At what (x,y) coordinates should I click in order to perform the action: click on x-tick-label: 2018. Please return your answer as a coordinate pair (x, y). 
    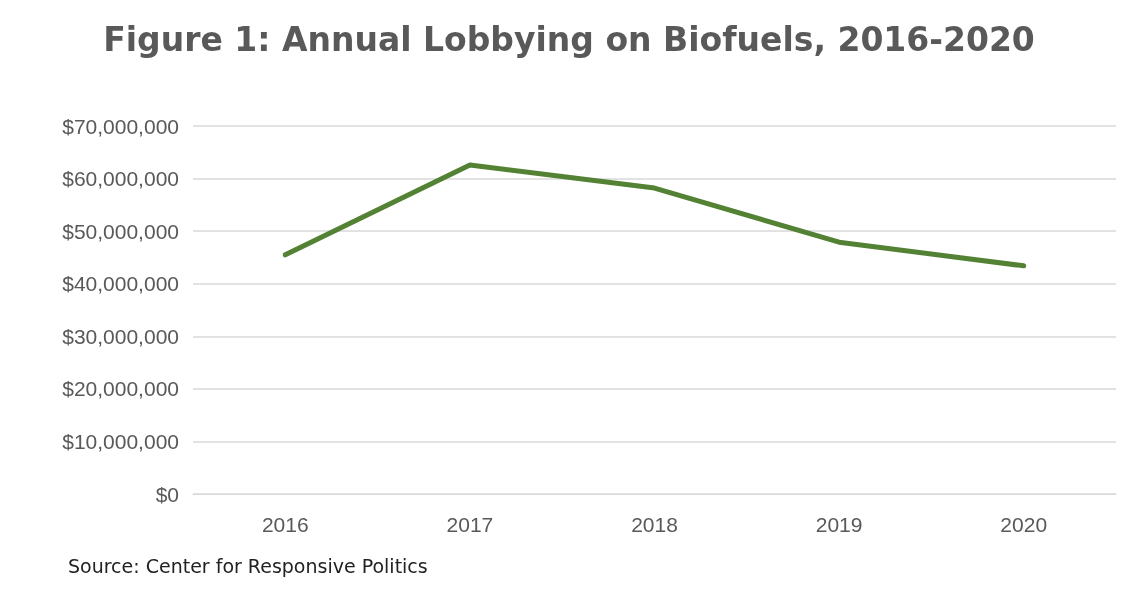
    Looking at the image, I should click on (654, 524).